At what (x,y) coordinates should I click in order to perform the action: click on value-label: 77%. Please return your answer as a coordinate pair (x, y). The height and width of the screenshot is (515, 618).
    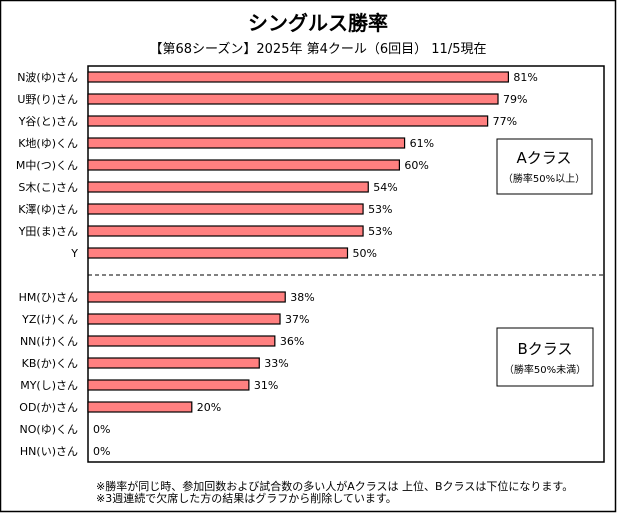
    Looking at the image, I should click on (505, 121).